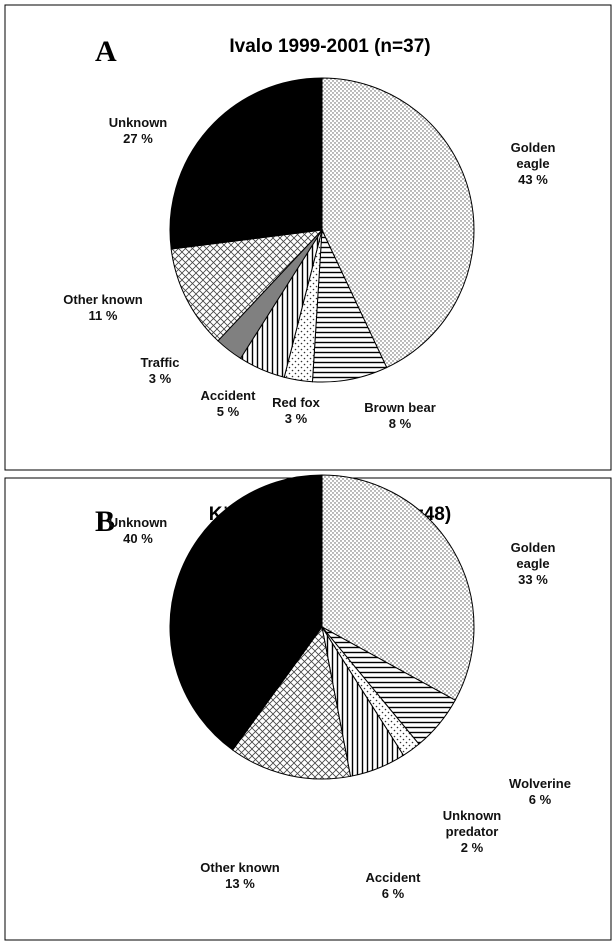 This screenshot has width=616, height=945. I want to click on category-label: Traffic, so click(160, 362).